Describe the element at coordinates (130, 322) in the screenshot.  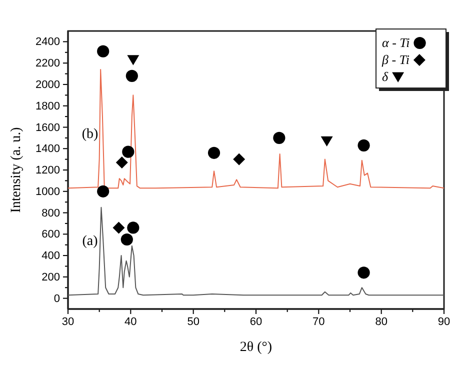
I see `x-tick-label: 40` at that location.